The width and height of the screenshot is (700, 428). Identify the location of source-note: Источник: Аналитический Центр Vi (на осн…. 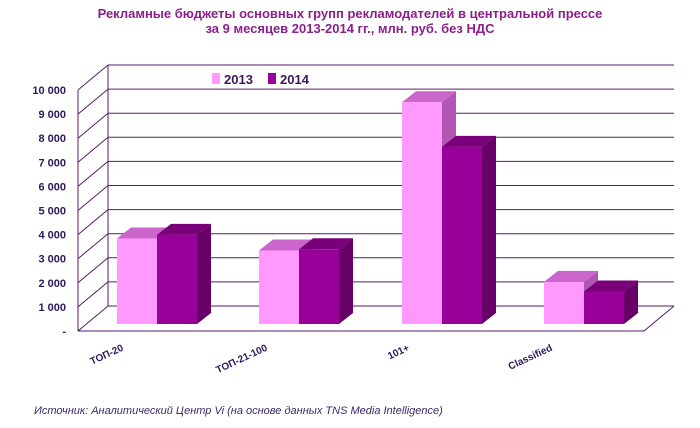
(238, 411).